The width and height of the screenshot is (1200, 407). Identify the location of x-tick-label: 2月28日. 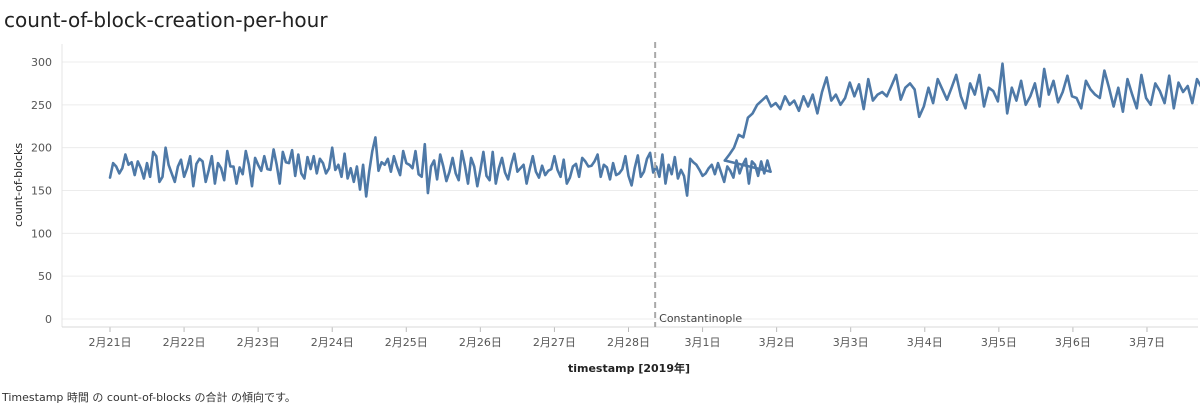
(628, 342).